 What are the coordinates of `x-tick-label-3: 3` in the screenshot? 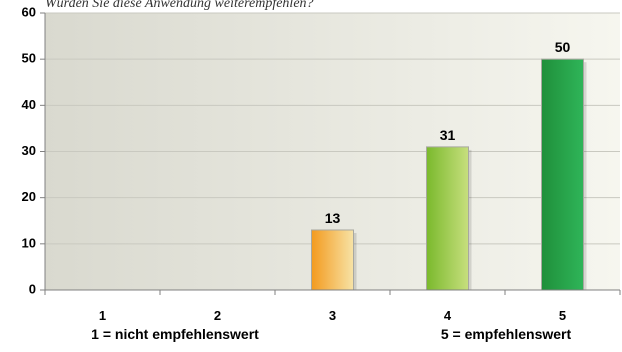 It's located at (332, 315).